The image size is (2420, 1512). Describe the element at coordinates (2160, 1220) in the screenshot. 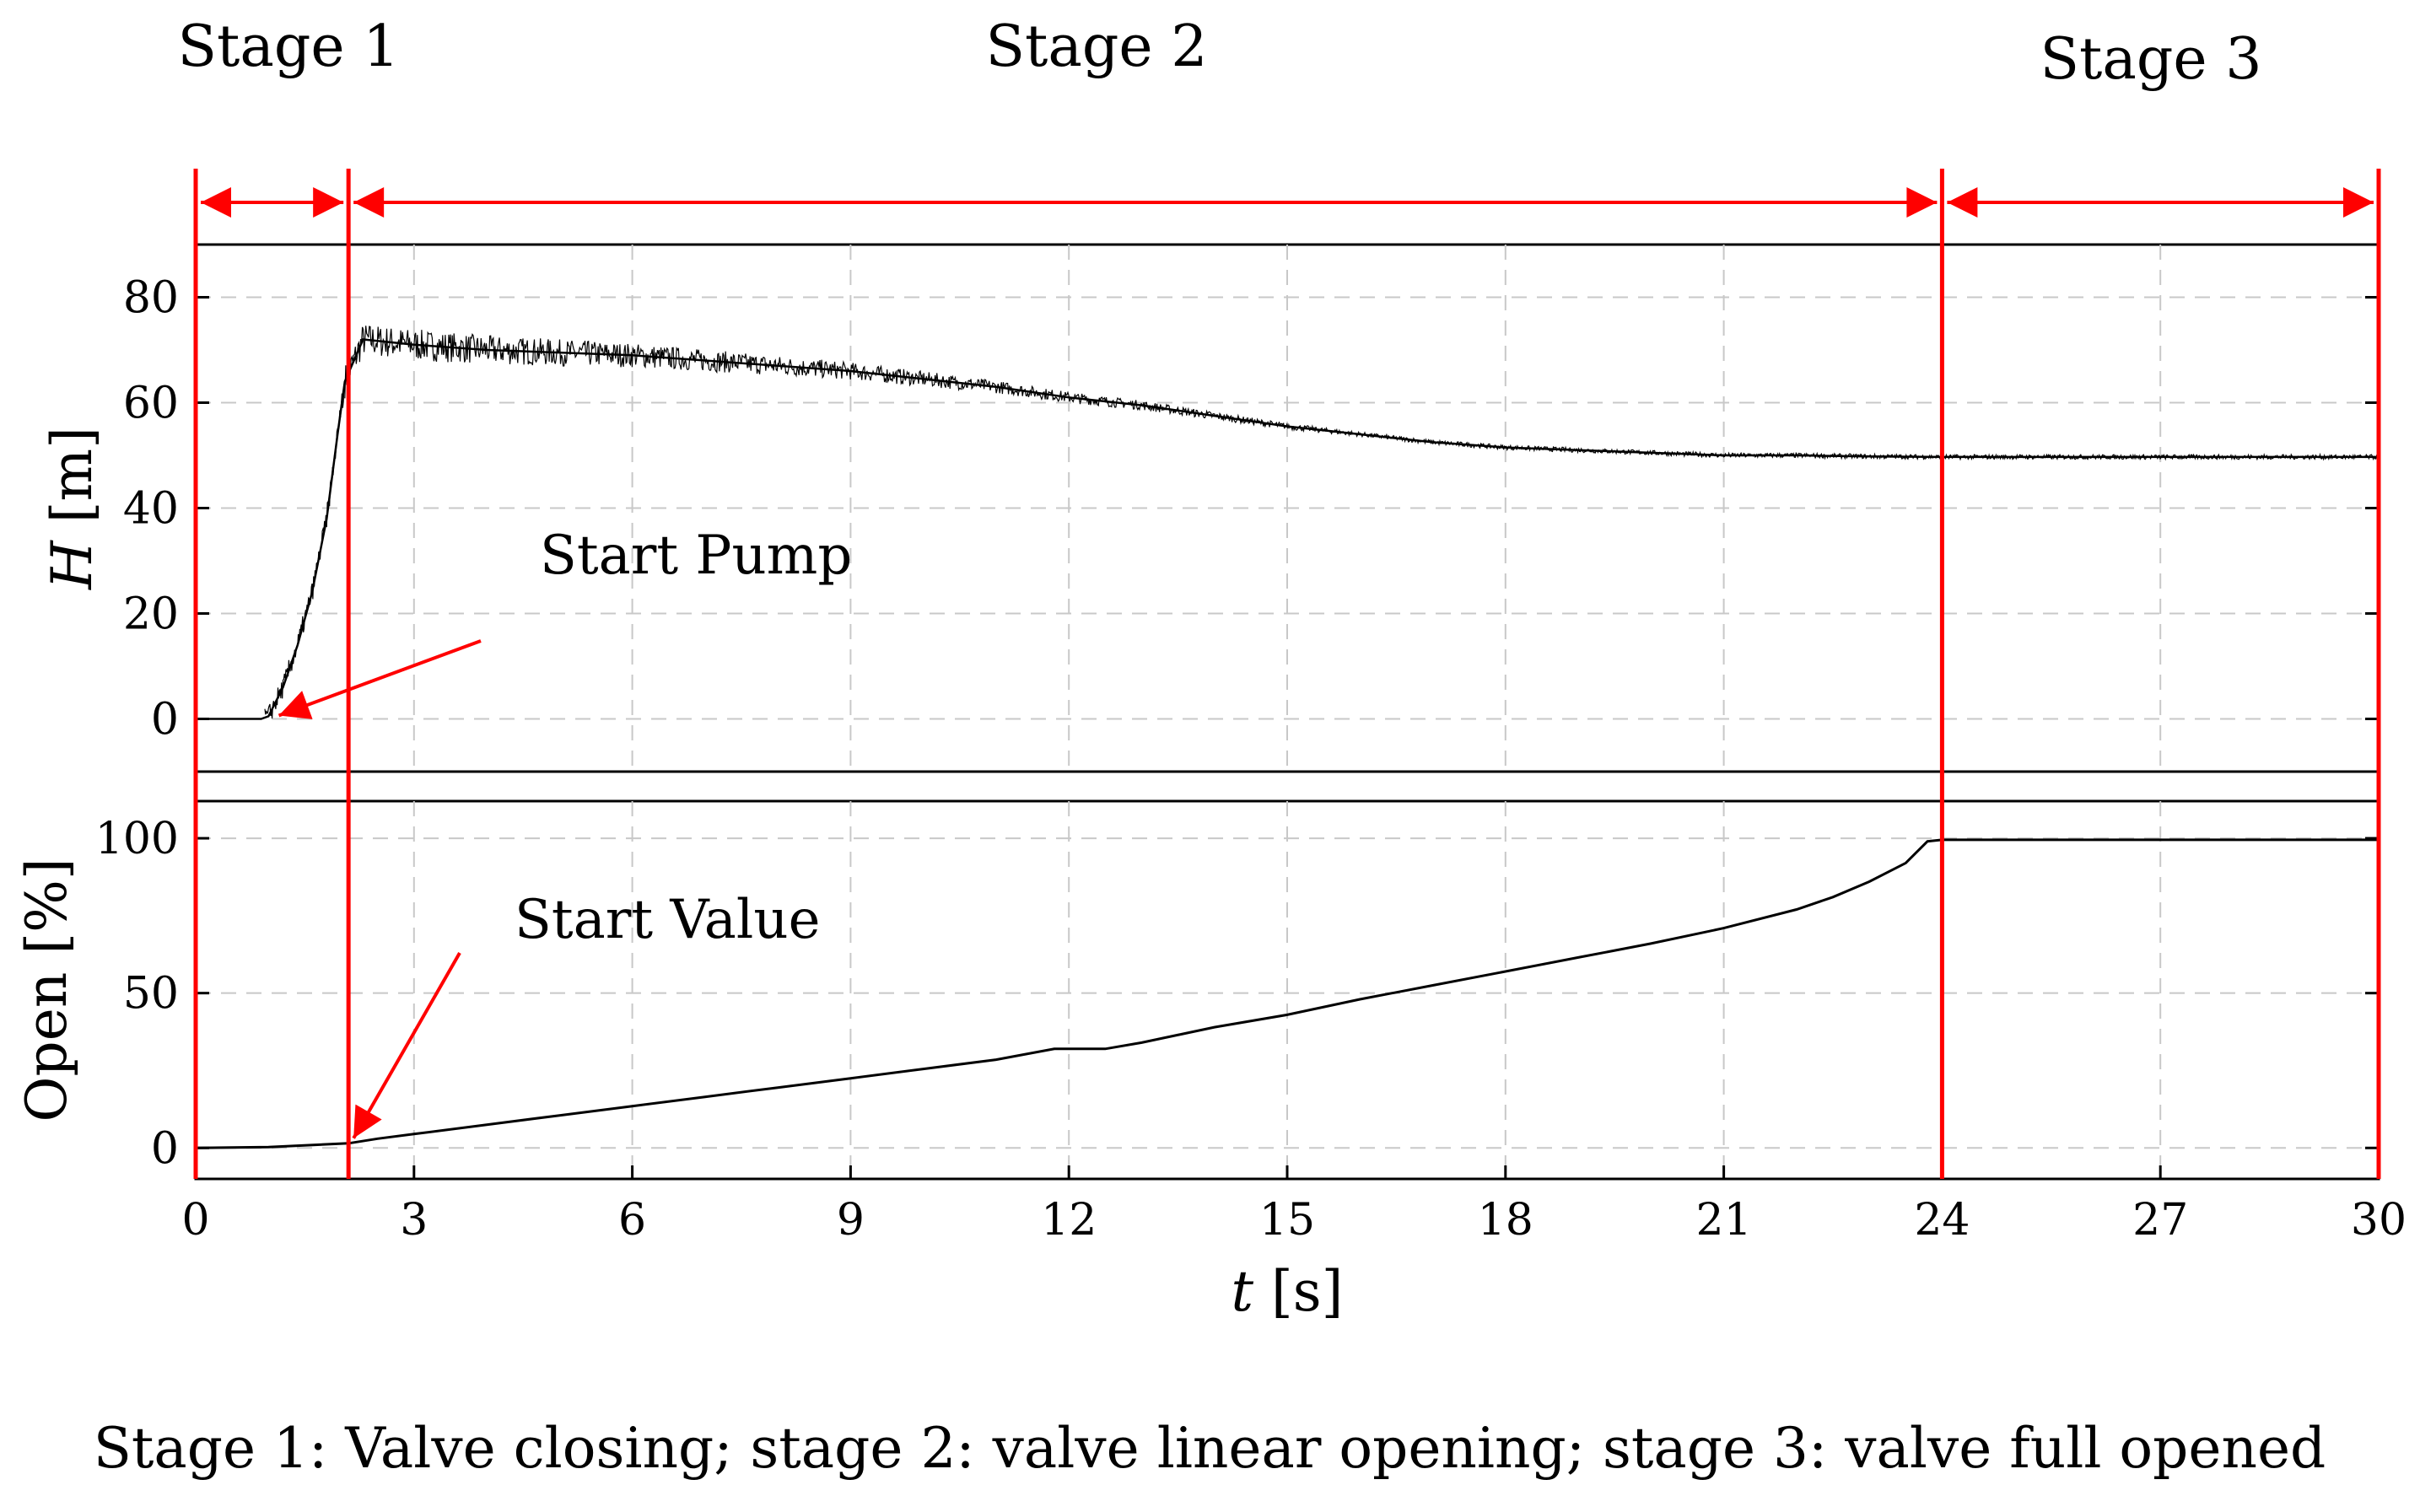

I see `x-tick-label: 27` at that location.